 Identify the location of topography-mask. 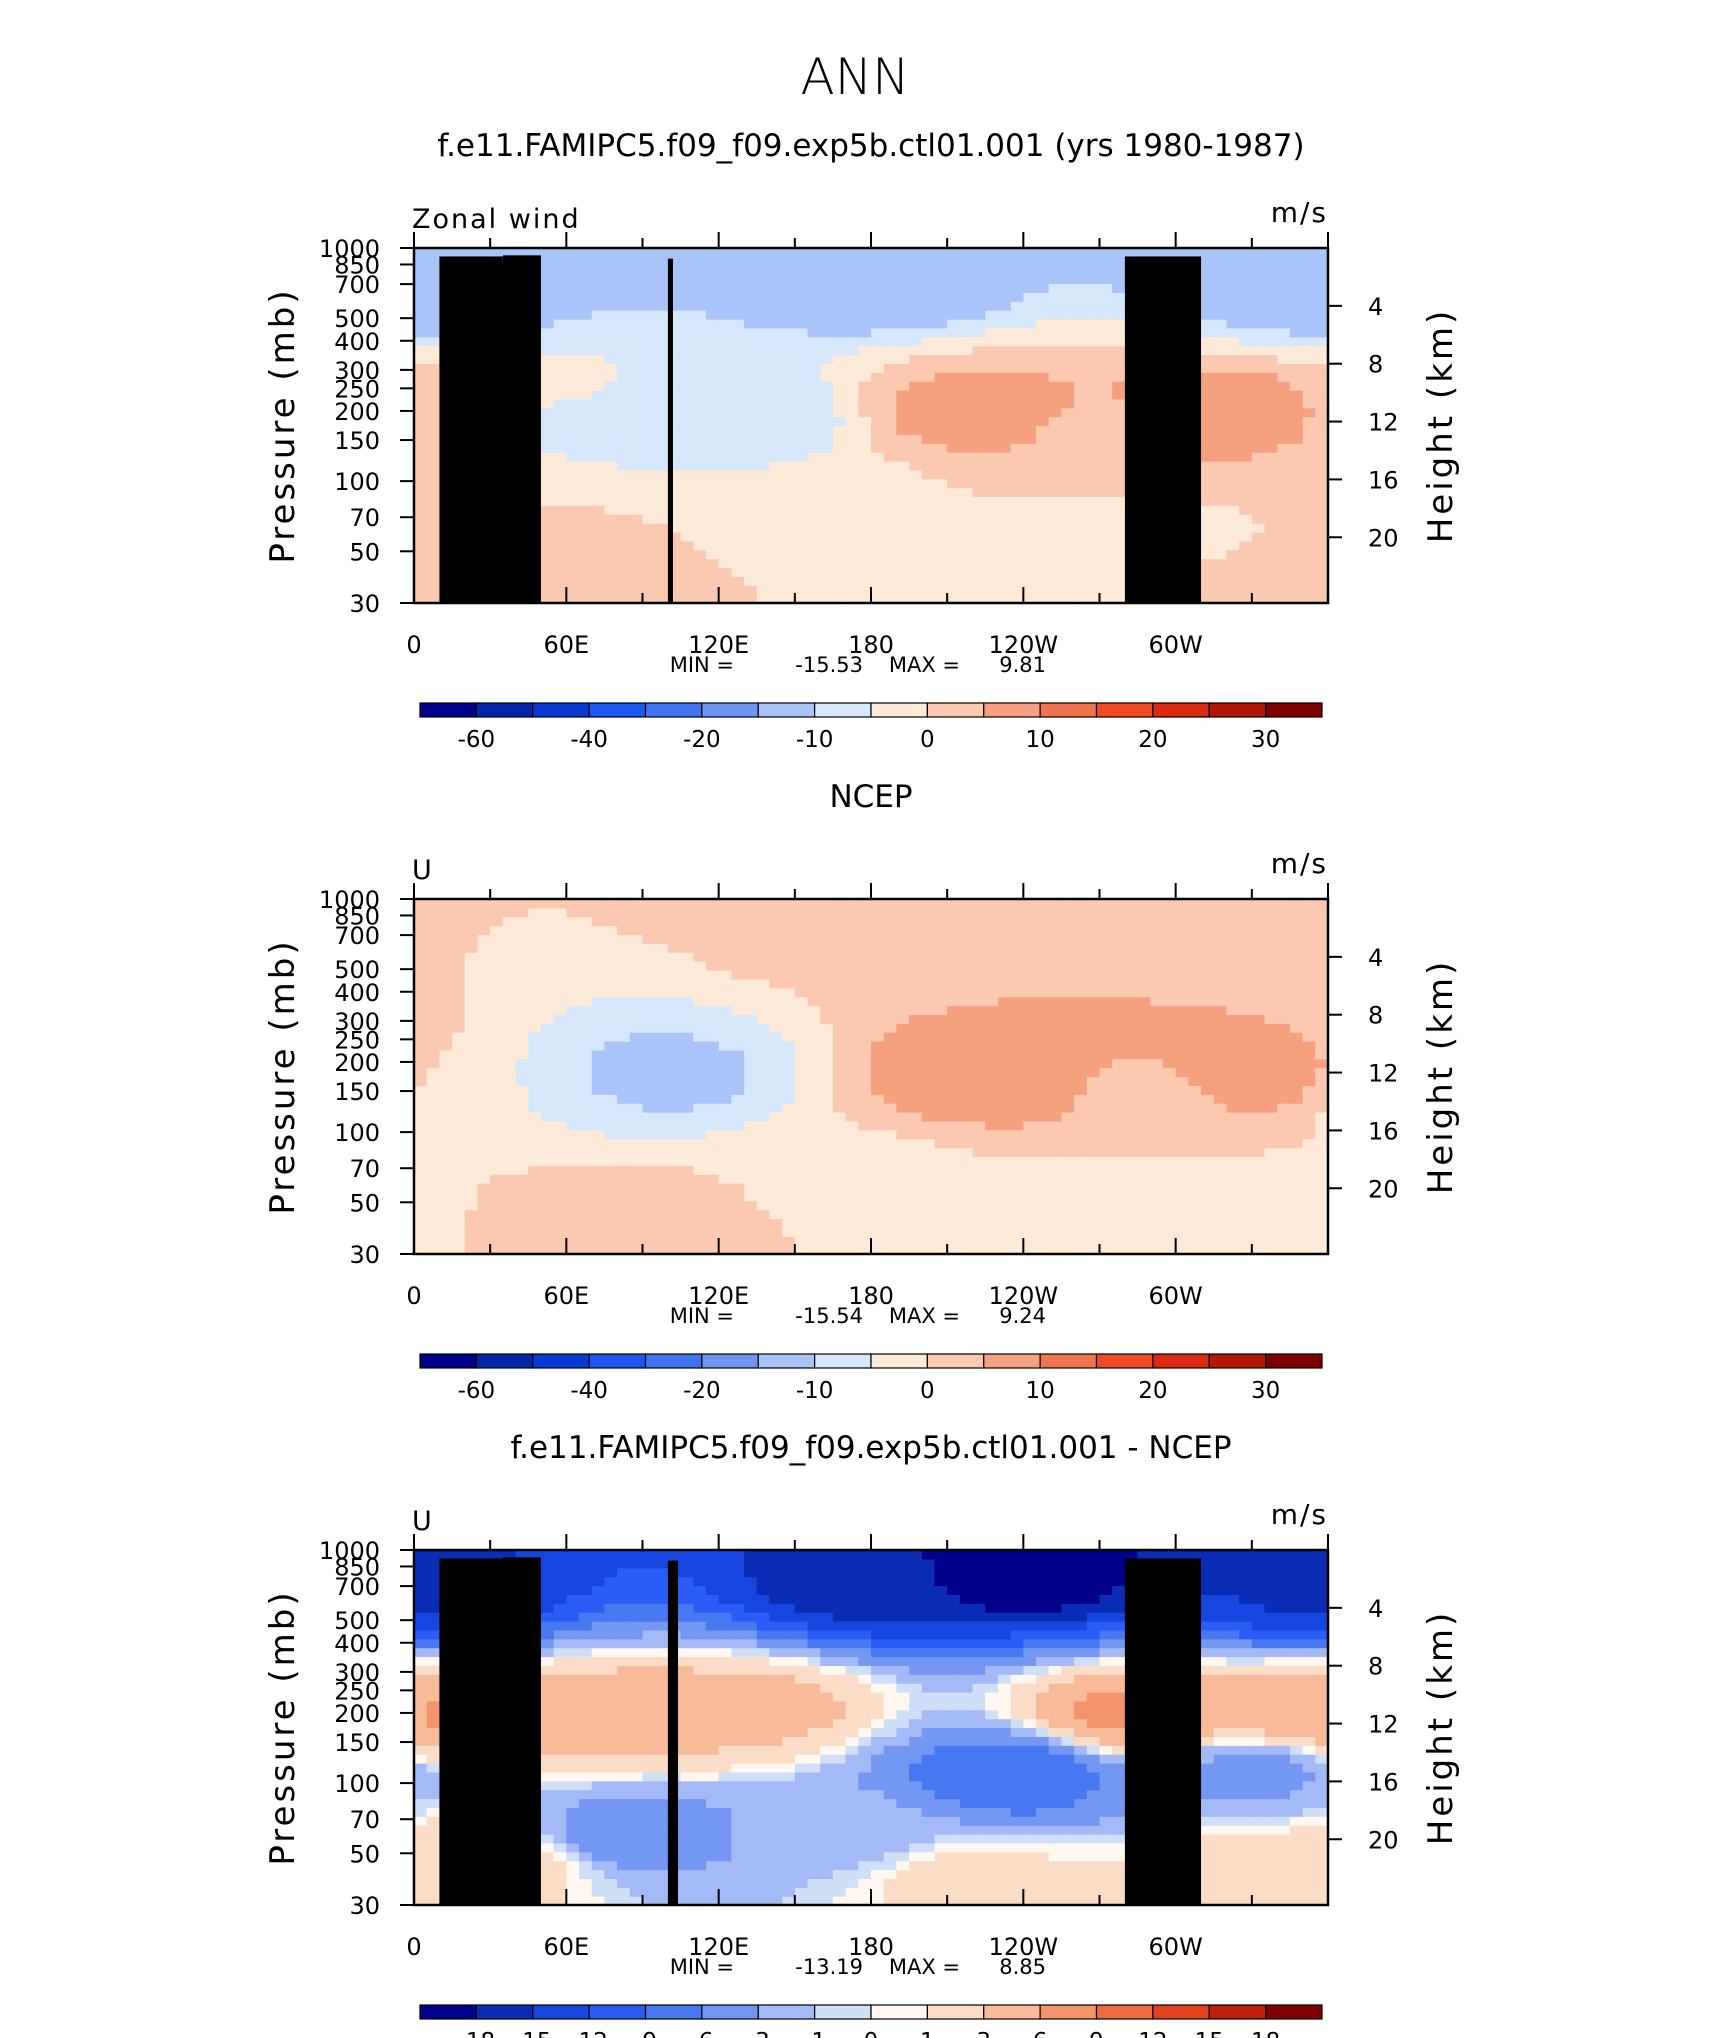
(670, 430).